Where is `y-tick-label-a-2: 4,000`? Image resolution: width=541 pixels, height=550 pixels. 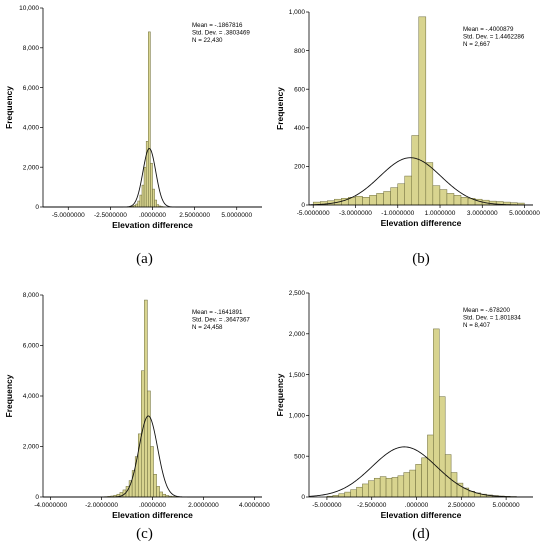 y-tick-label-a-2: 4,000 is located at coordinates (31, 128).